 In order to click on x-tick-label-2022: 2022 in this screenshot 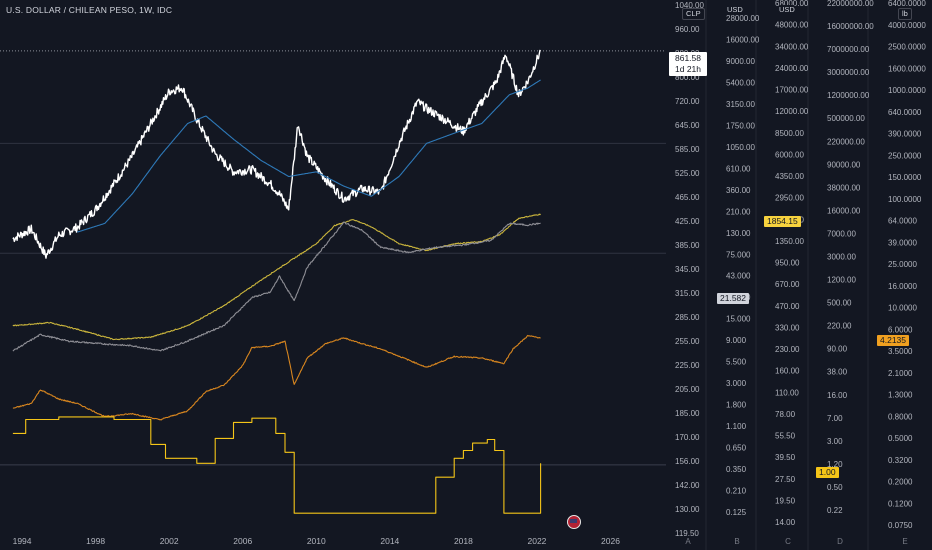, I will do `click(536, 541)`.